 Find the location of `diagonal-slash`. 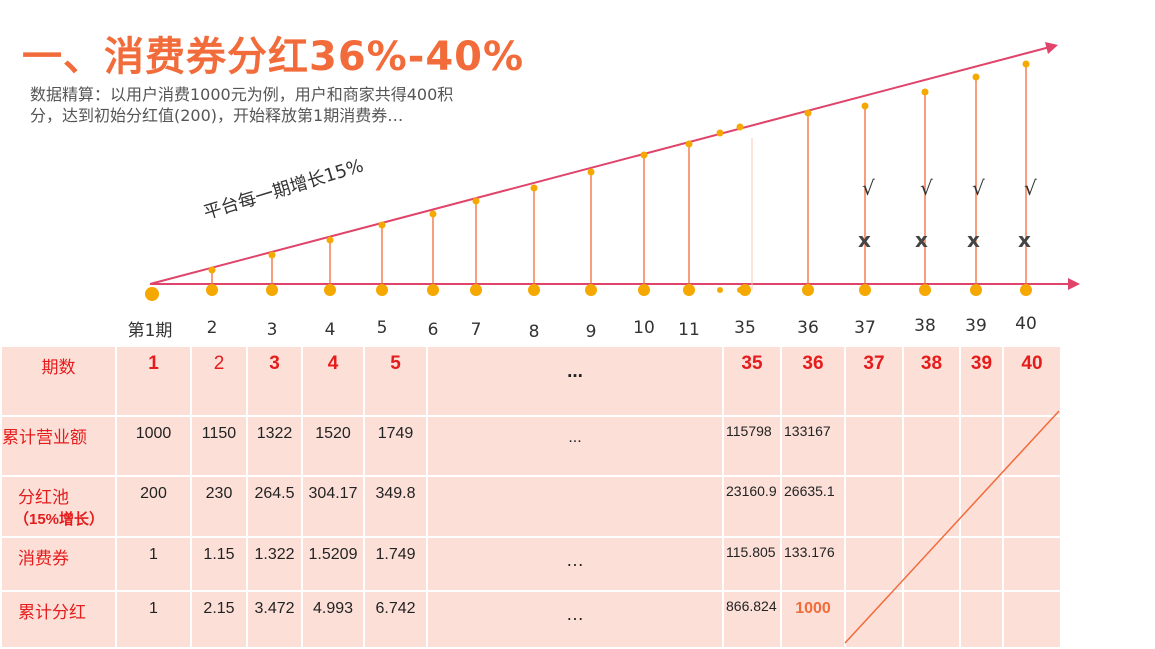

diagonal-slash is located at coordinates (952, 527).